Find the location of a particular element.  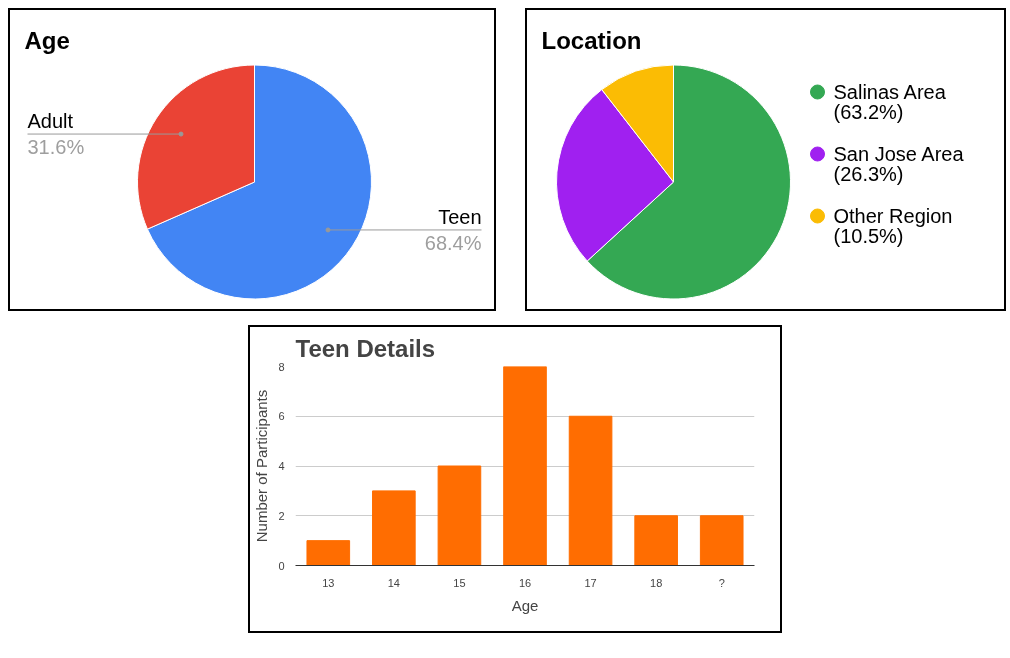

slice-label: Teen is located at coordinates (460, 216).